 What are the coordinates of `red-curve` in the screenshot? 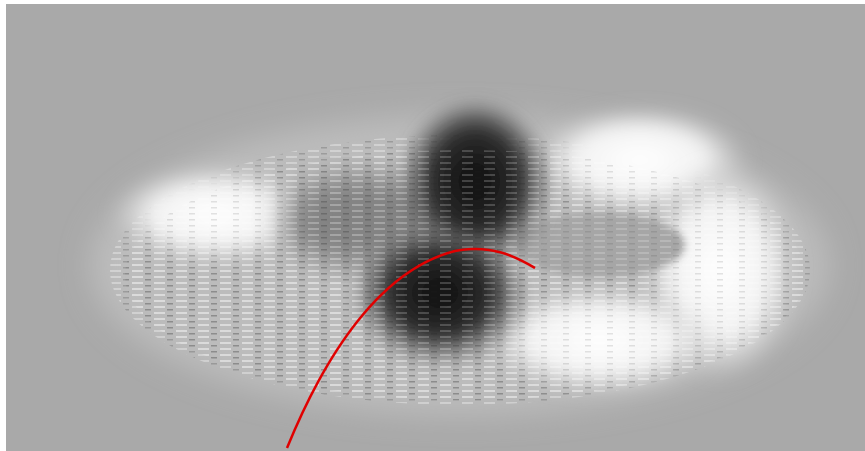 It's located at (410, 348).